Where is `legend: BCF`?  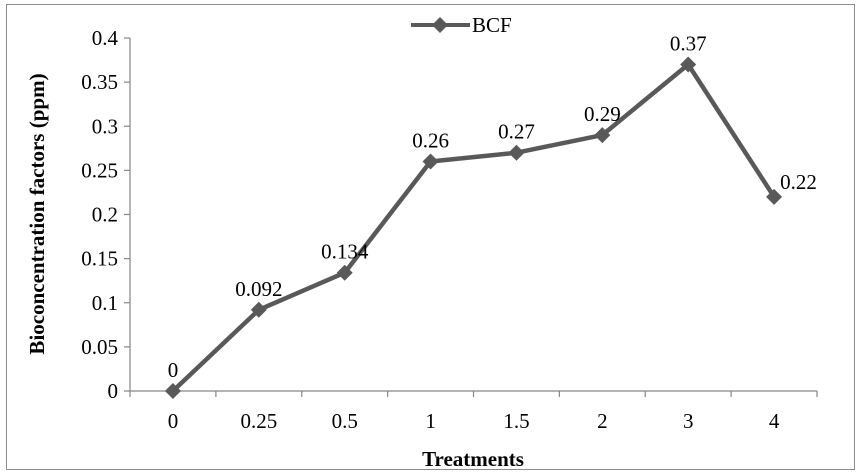
legend: BCF is located at coordinates (461, 25).